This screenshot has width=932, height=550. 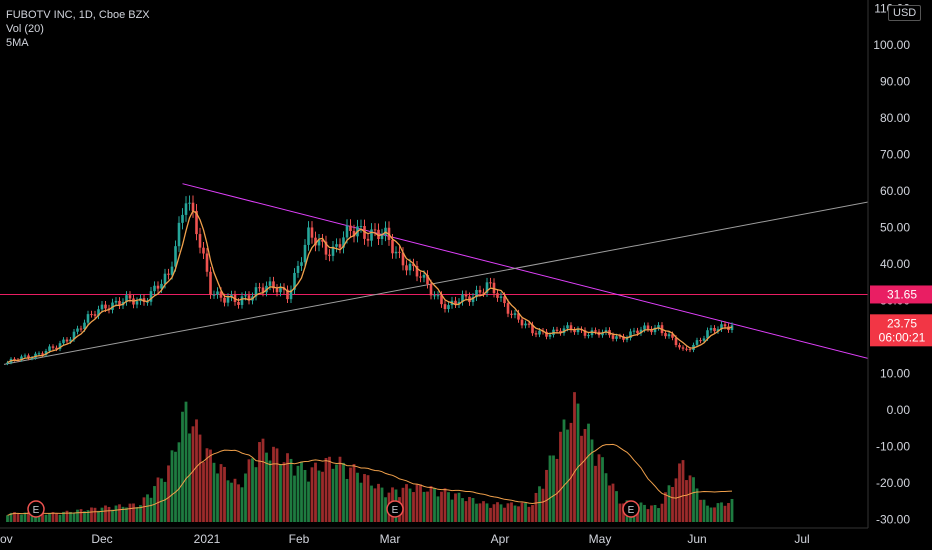 What do you see at coordinates (390, 539) in the screenshot?
I see `time-axis-label: Mar` at bounding box center [390, 539].